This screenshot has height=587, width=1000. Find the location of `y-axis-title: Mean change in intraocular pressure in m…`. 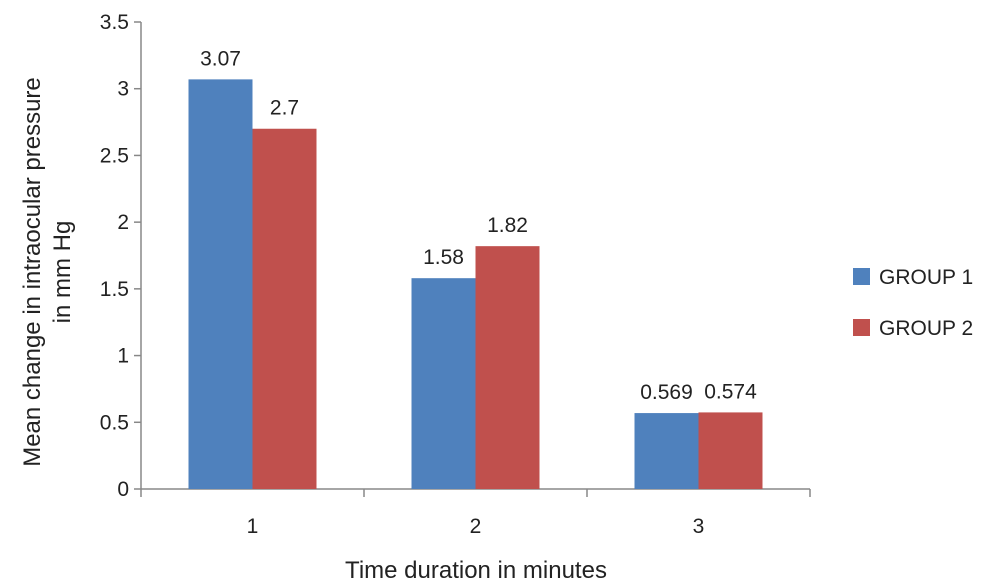

y-axis-title: Mean change in intraocular pressure in m… is located at coordinates (47, 272).